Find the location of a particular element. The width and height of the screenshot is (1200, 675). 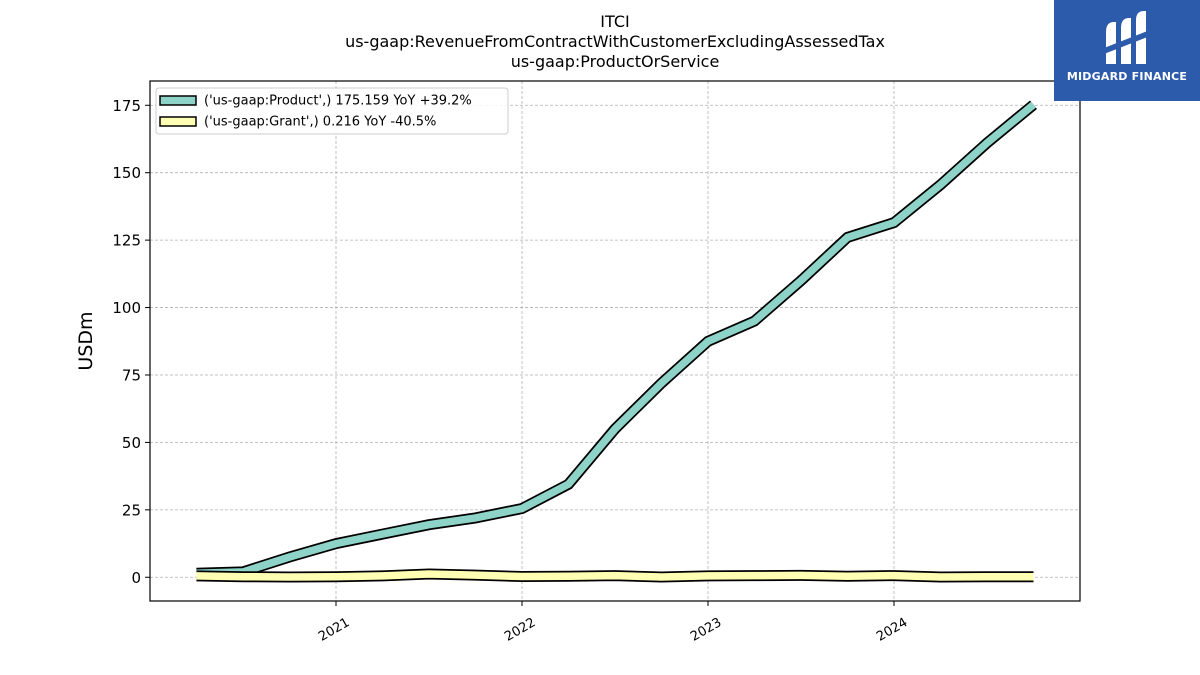

chart-title-line: ITCI is located at coordinates (614, 21).